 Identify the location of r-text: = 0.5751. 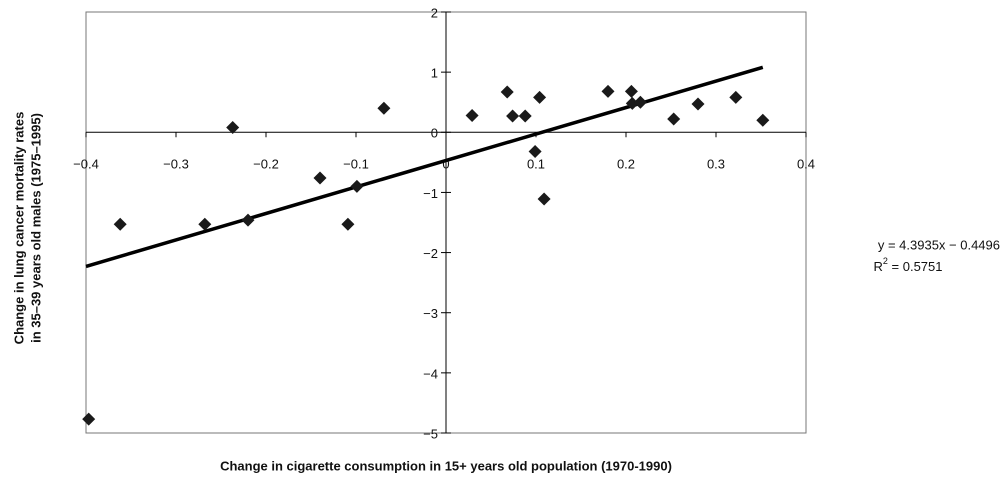
(915, 266).